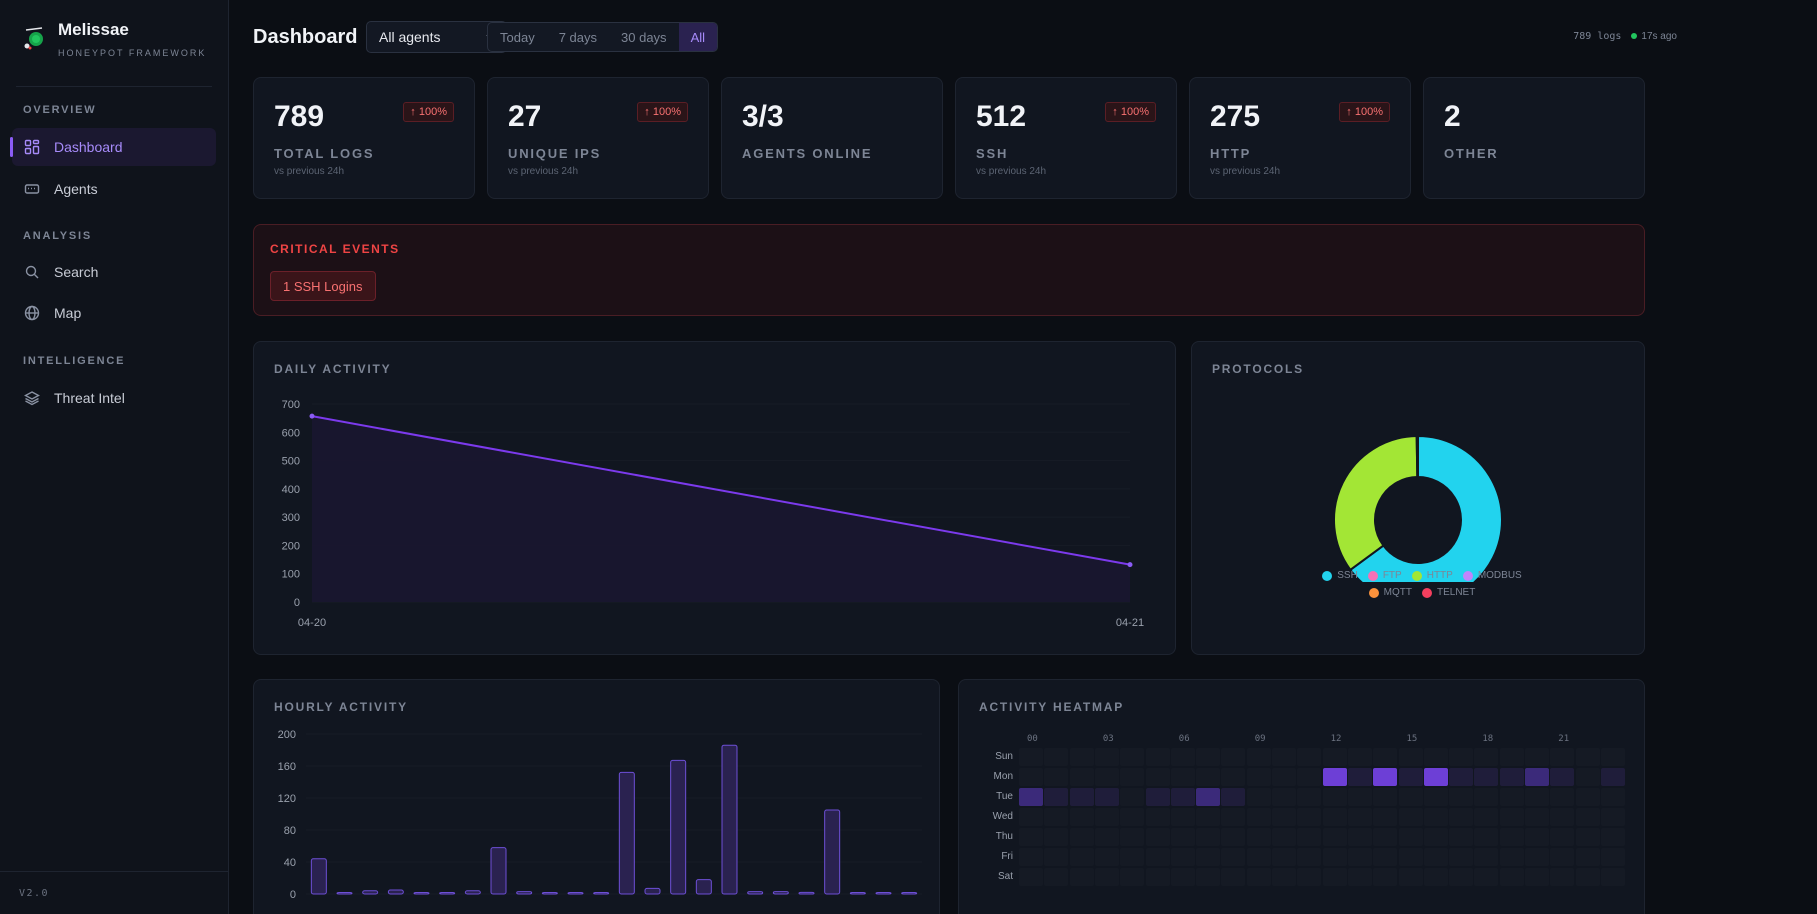 This screenshot has width=1817, height=914. I want to click on agent-select: All agents, so click(436, 37).